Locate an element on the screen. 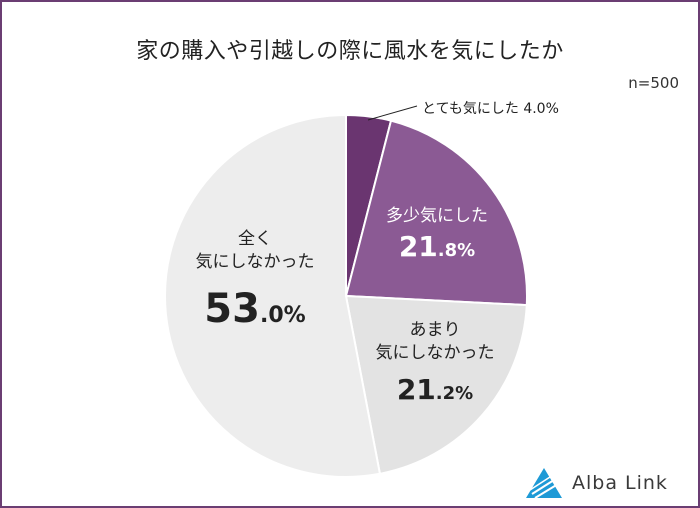 This screenshot has height=508, width=700. pie-slice-not-much is located at coordinates (436, 384).